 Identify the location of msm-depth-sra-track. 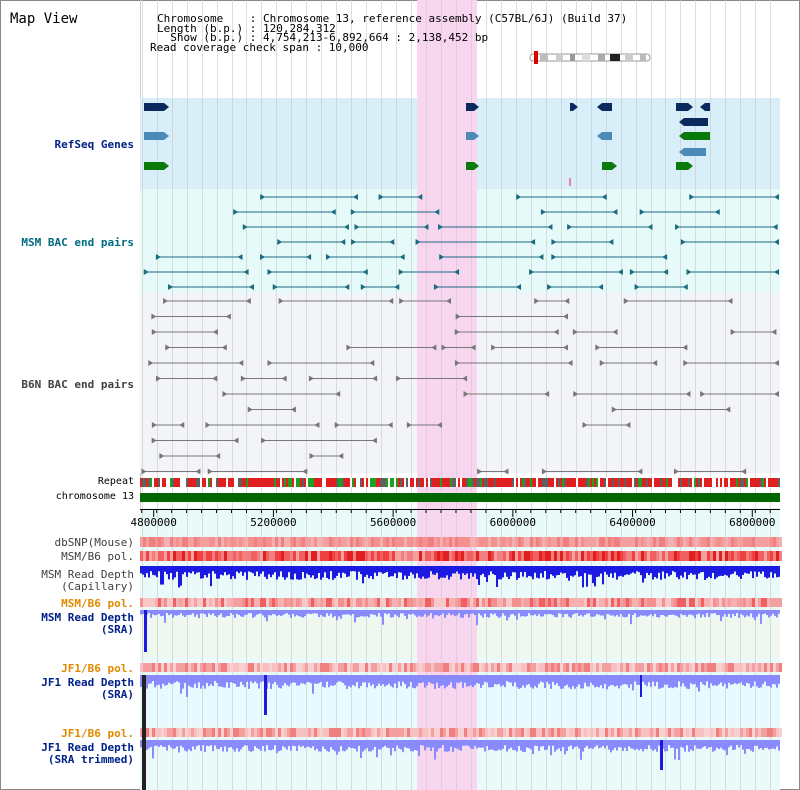
(460, 631).